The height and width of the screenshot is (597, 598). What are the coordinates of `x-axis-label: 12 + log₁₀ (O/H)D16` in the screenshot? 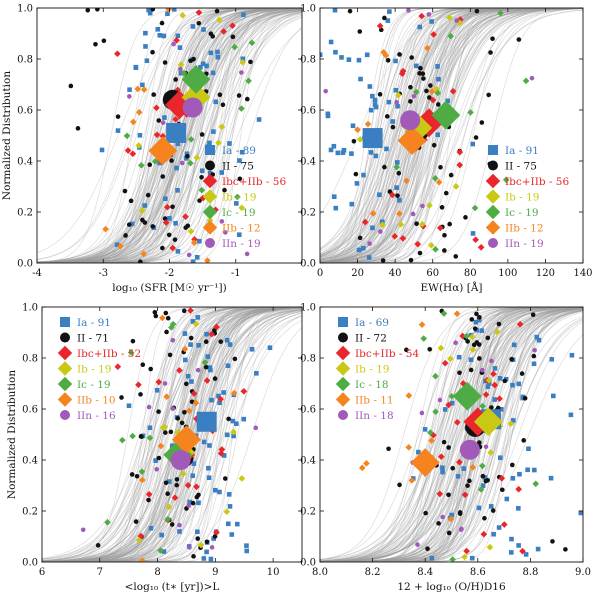 It's located at (451, 587).